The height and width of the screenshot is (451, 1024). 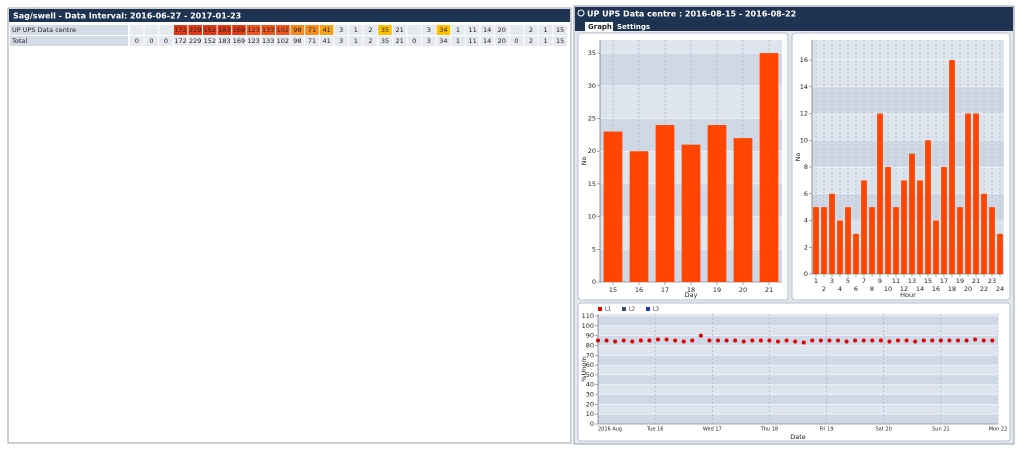 What do you see at coordinates (984, 289) in the screenshot?
I see `x-tick-label: 22` at bounding box center [984, 289].